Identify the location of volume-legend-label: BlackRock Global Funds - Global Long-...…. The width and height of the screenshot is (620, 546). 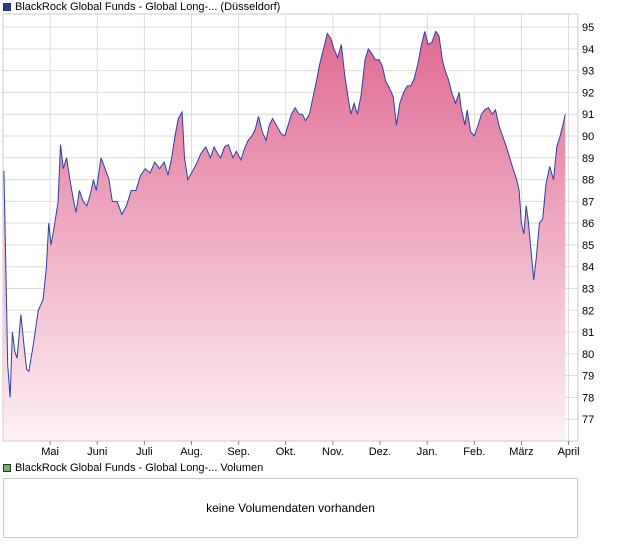
(139, 468).